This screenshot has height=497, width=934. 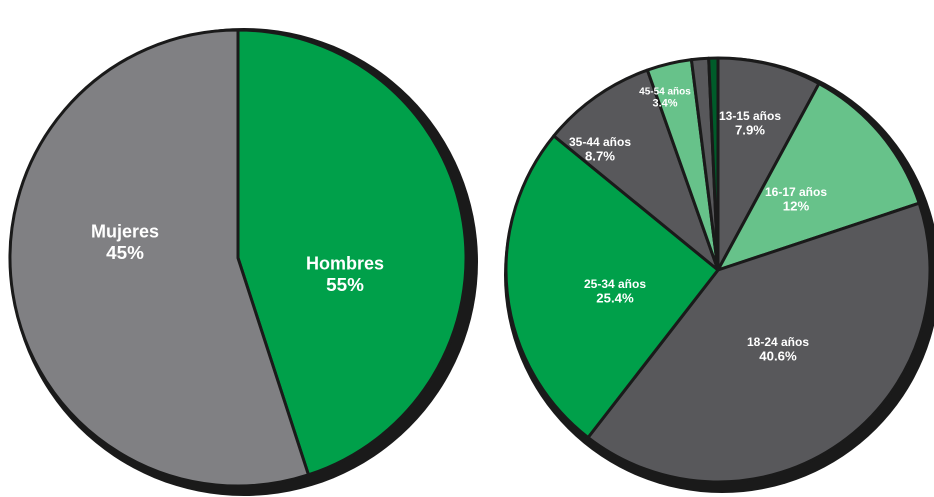 What do you see at coordinates (778, 356) in the screenshot?
I see `pie-label-value-18-24-anos: 40.6%` at bounding box center [778, 356].